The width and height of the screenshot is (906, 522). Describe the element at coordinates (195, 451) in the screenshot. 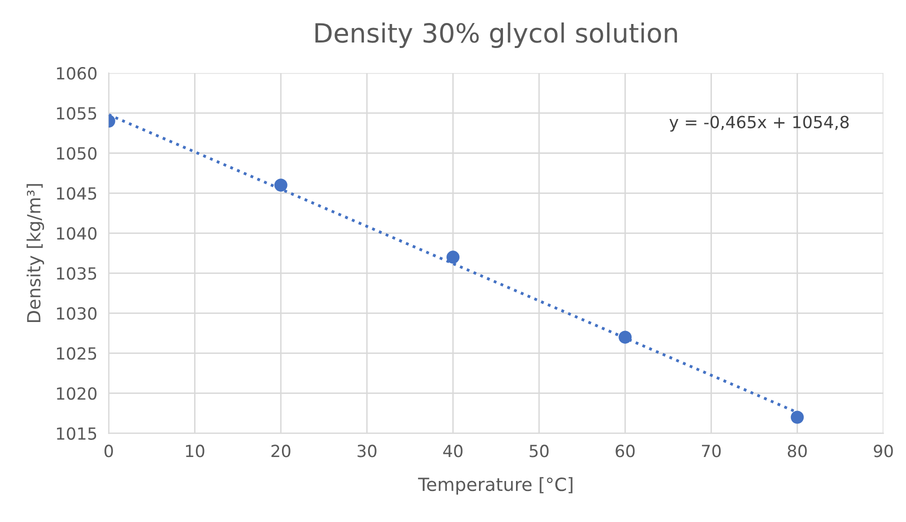

I see `x-tick-label: 10` at that location.